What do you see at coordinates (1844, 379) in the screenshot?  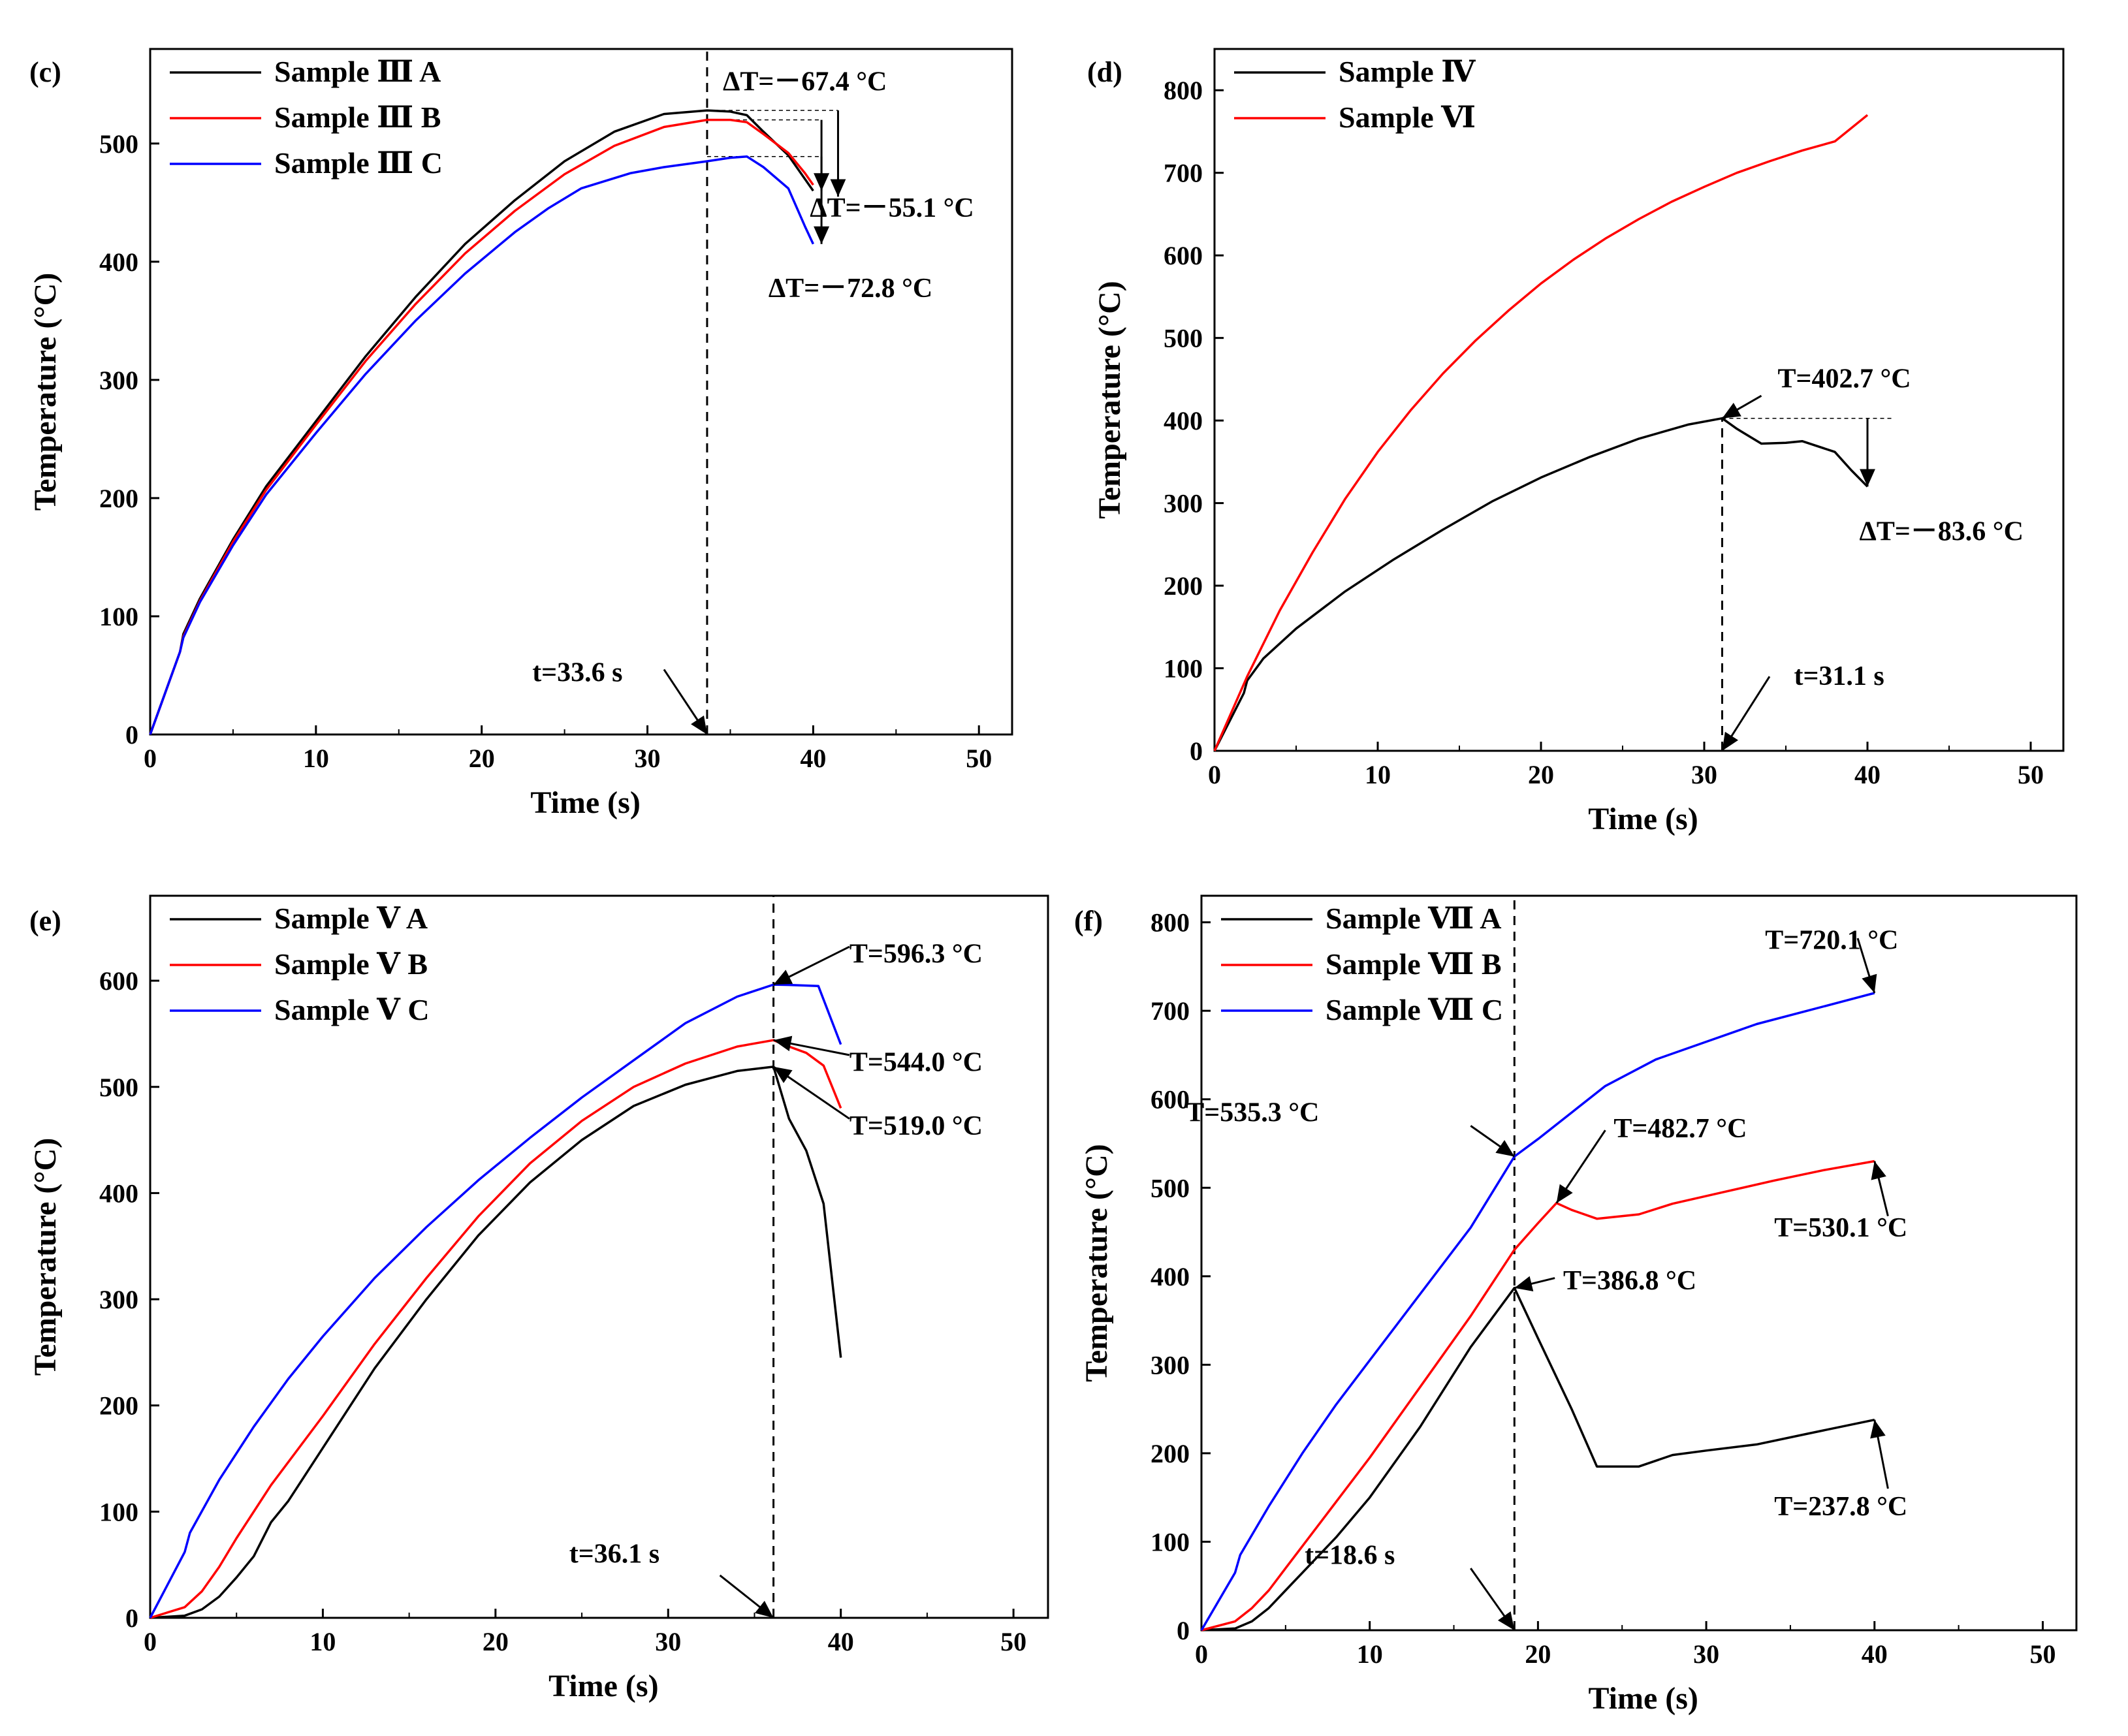 I see `annotation-label: T=402.7 °C` at bounding box center [1844, 379].